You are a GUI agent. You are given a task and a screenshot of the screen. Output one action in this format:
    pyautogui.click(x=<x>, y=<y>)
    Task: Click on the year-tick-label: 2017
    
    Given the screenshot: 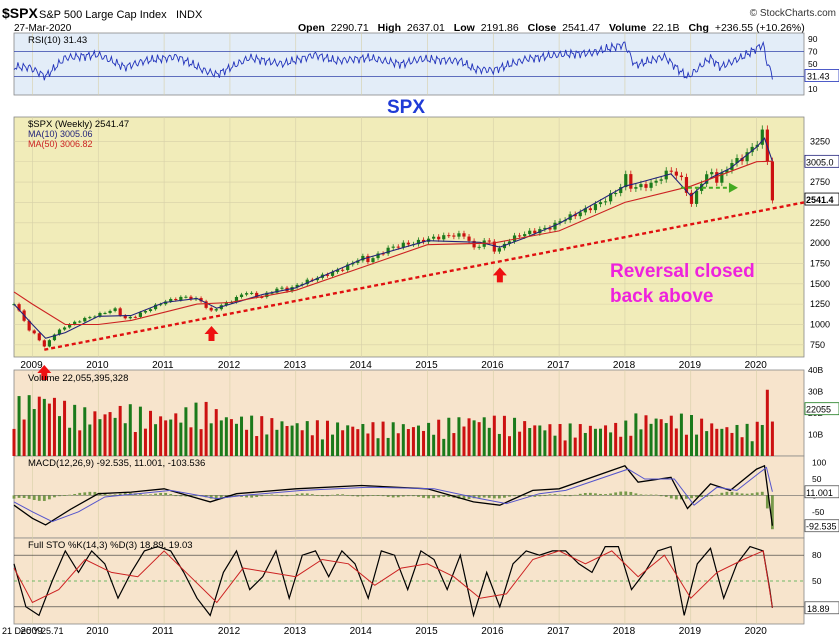 What is the action you would take?
    pyautogui.click(x=558, y=365)
    